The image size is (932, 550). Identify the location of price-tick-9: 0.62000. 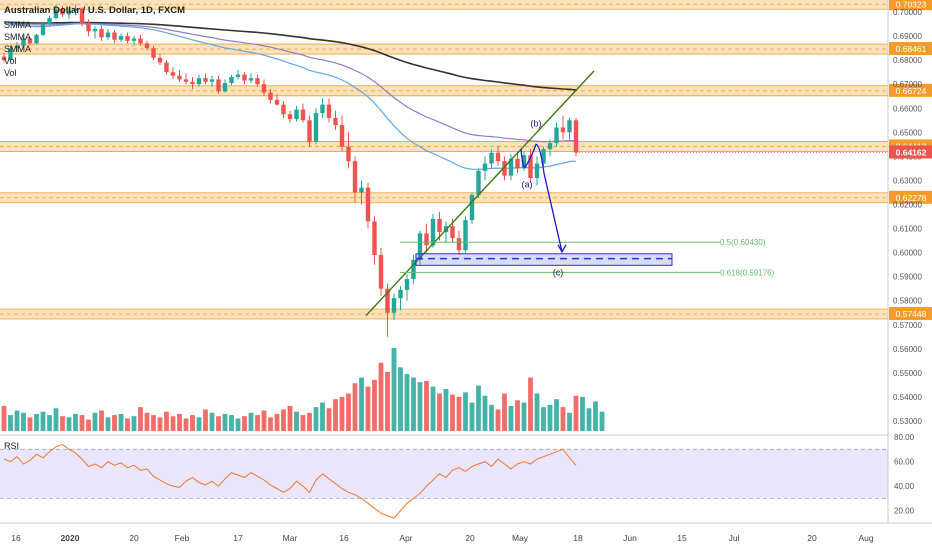
(907, 204).